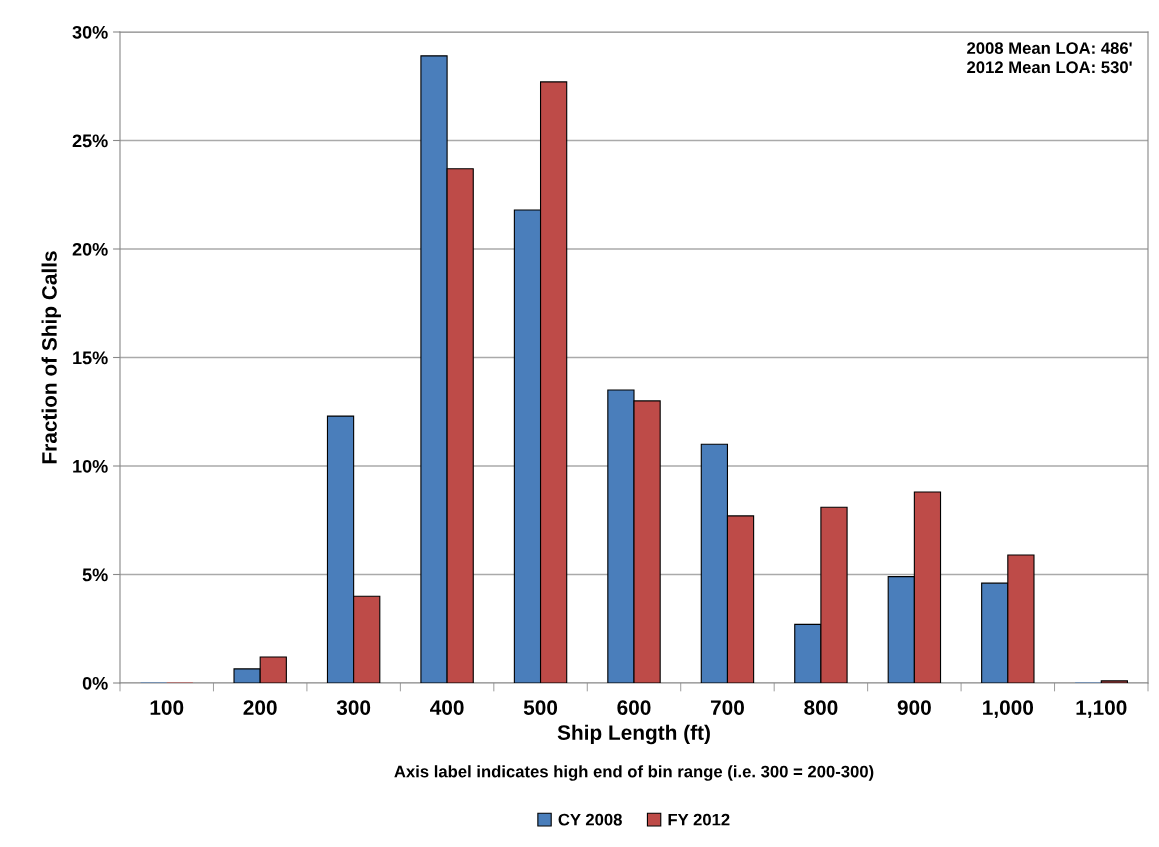 This screenshot has width=1159, height=847. I want to click on bar, so click(1114, 681).